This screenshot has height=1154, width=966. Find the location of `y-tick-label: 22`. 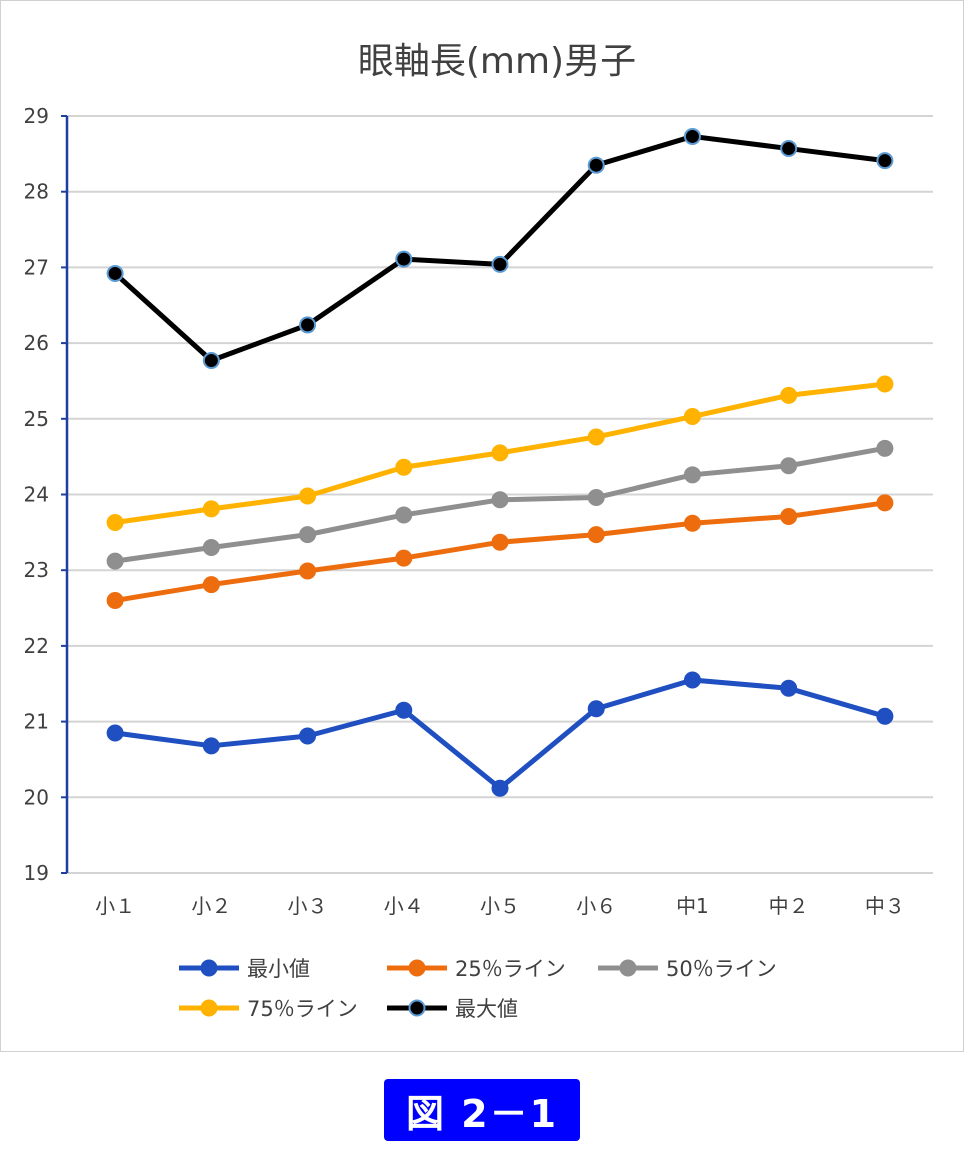

y-tick-label: 22 is located at coordinates (36, 646).